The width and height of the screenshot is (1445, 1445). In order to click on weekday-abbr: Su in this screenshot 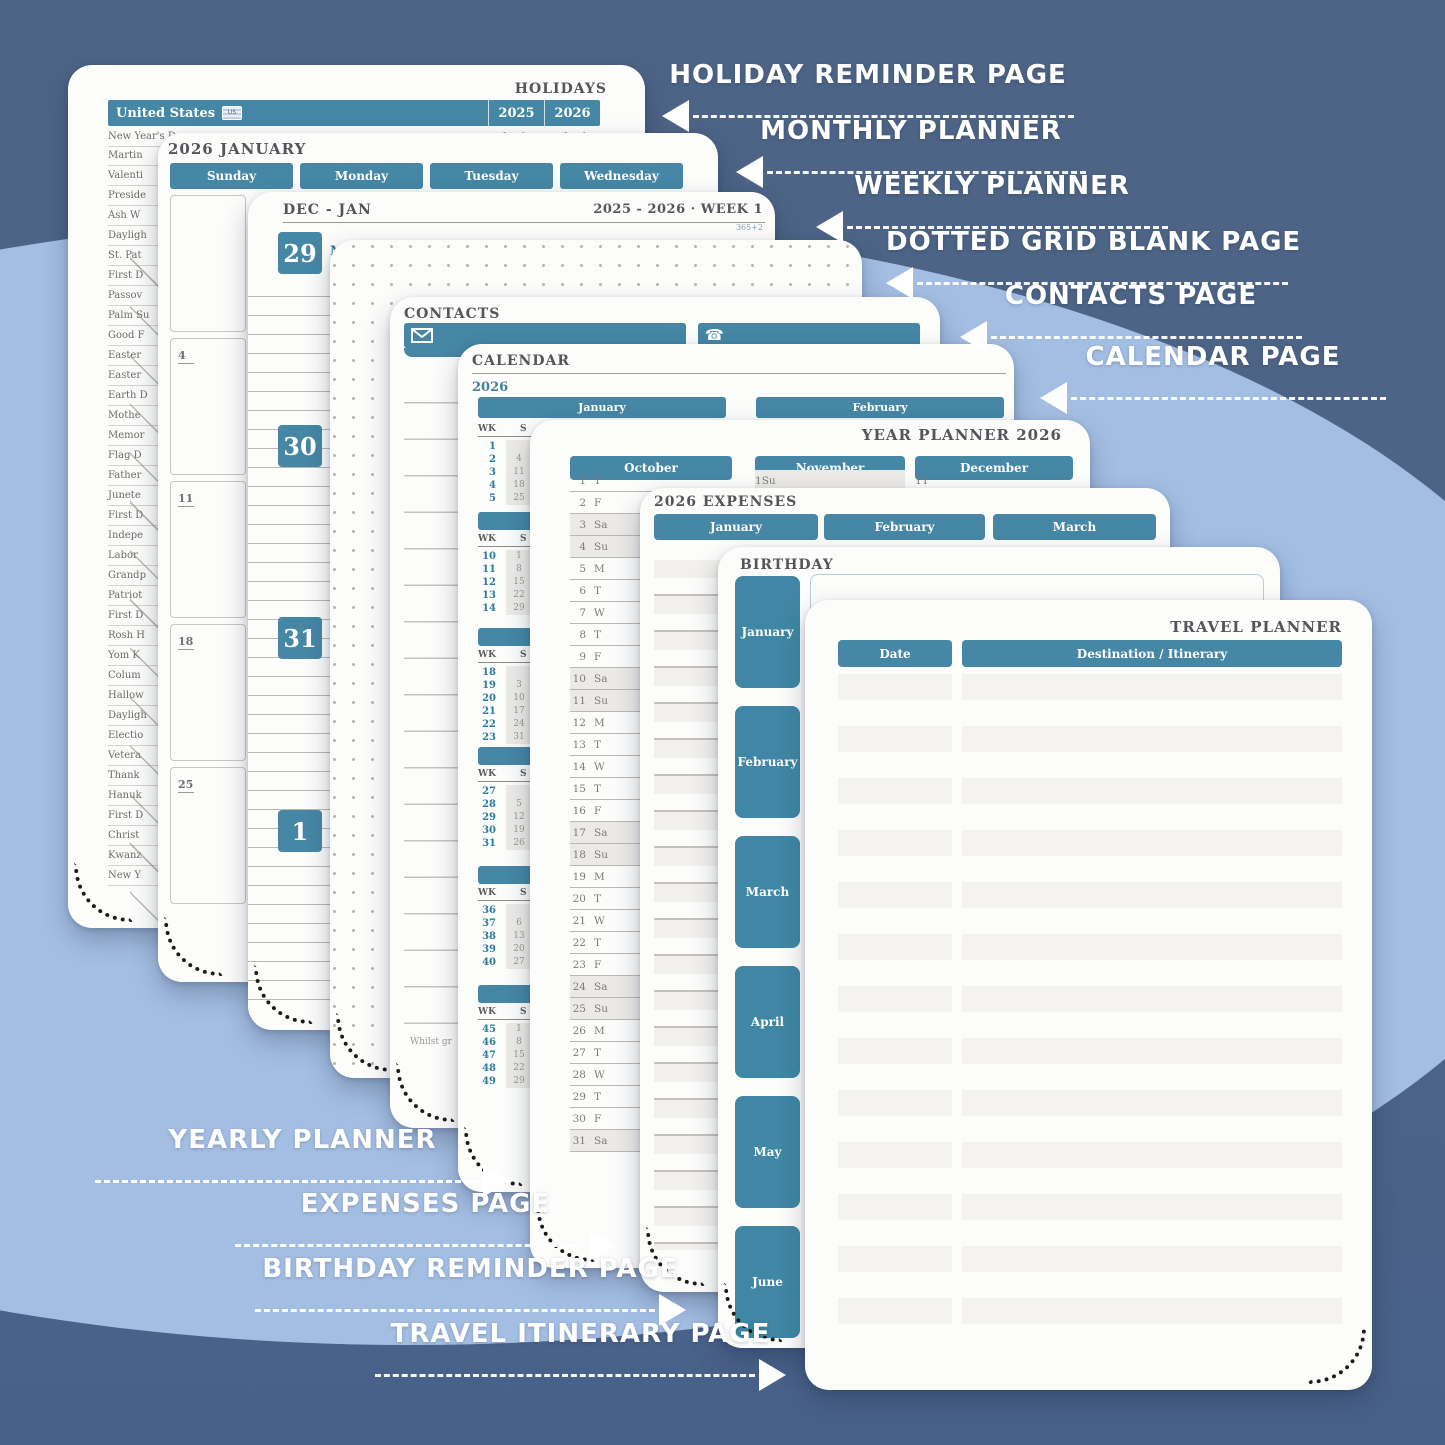, I will do `click(601, 546)`.